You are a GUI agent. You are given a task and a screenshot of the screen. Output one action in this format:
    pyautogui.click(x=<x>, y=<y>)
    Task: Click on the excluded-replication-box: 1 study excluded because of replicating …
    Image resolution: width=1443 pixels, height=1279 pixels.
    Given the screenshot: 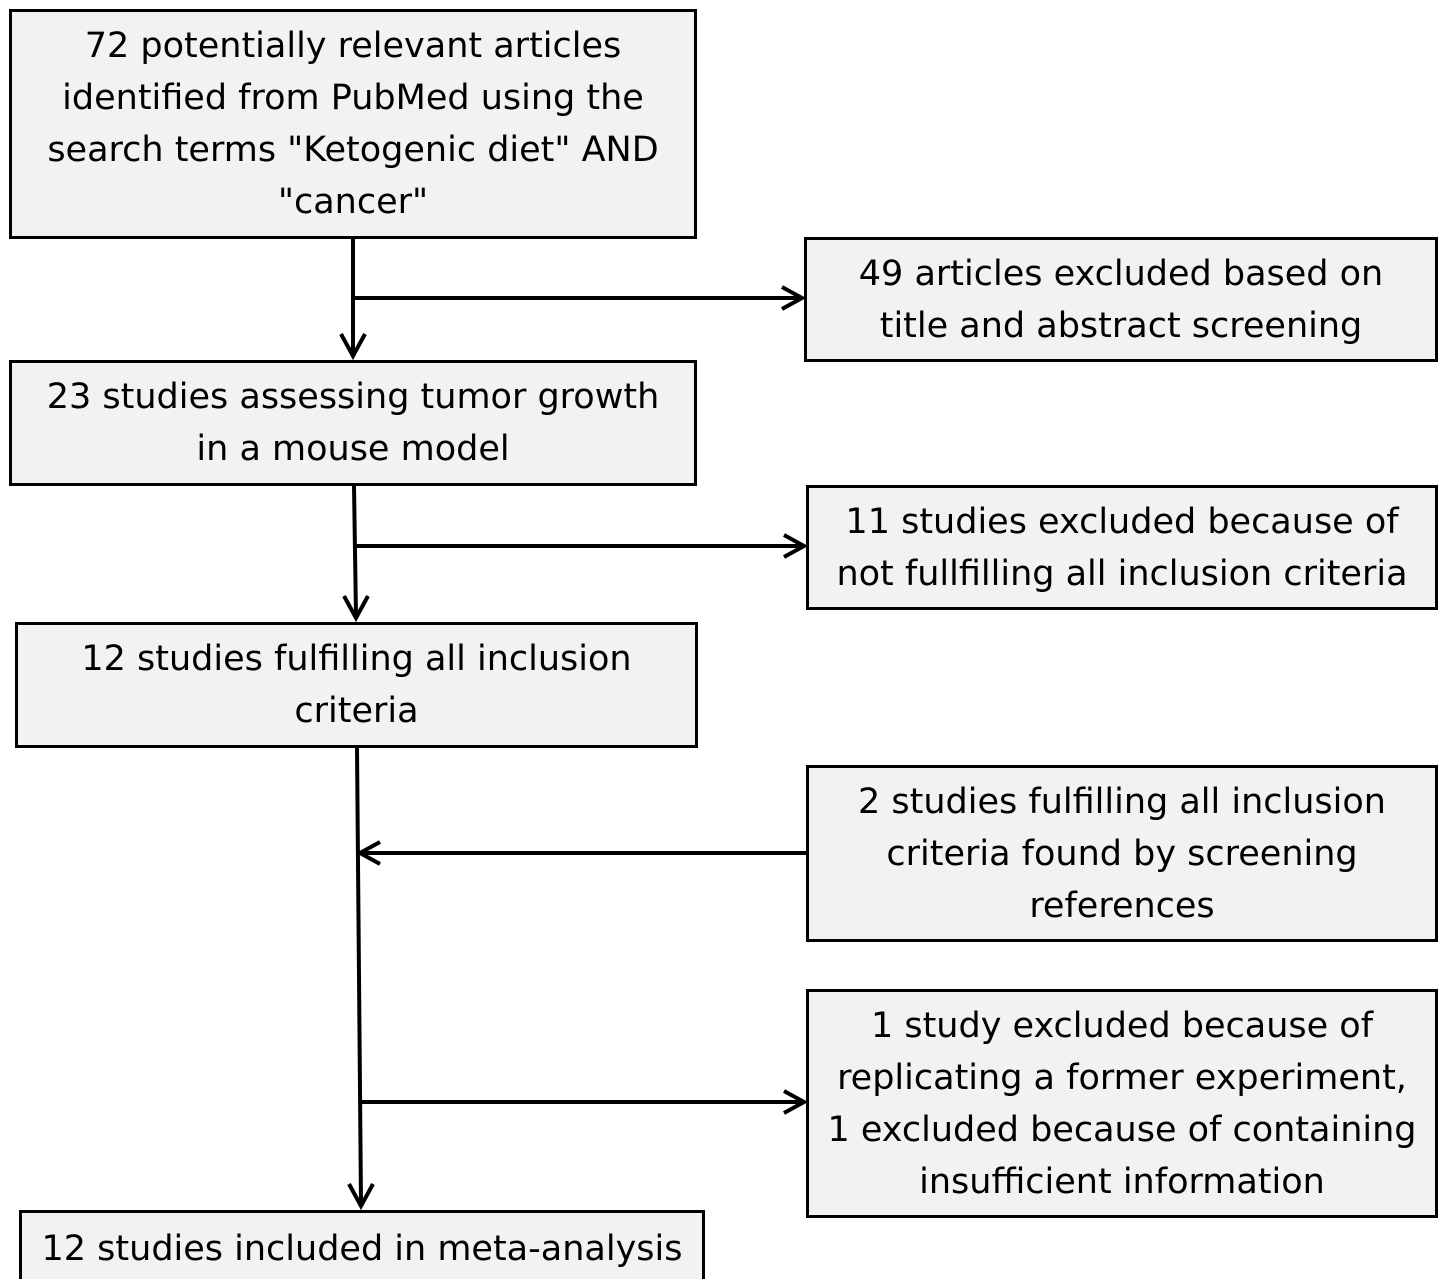 What is the action you would take?
    pyautogui.click(x=1122, y=1103)
    